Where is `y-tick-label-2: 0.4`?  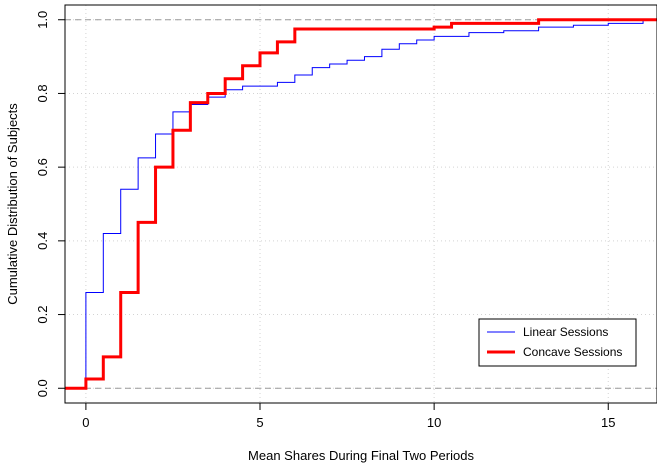 y-tick-label-2: 0.4 is located at coordinates (42, 241).